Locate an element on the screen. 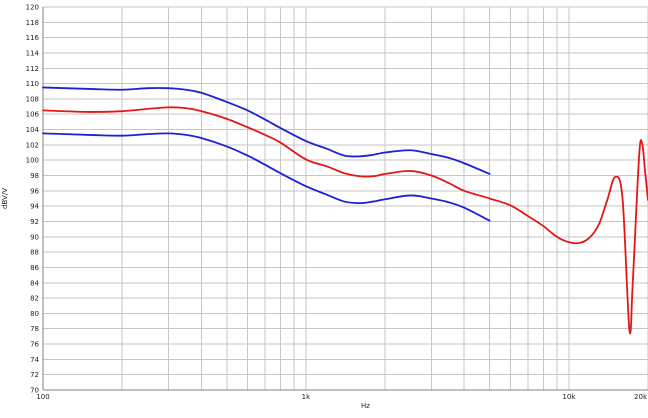 This screenshot has height=418, width=648. y-tick-label: 104 is located at coordinates (33, 130).